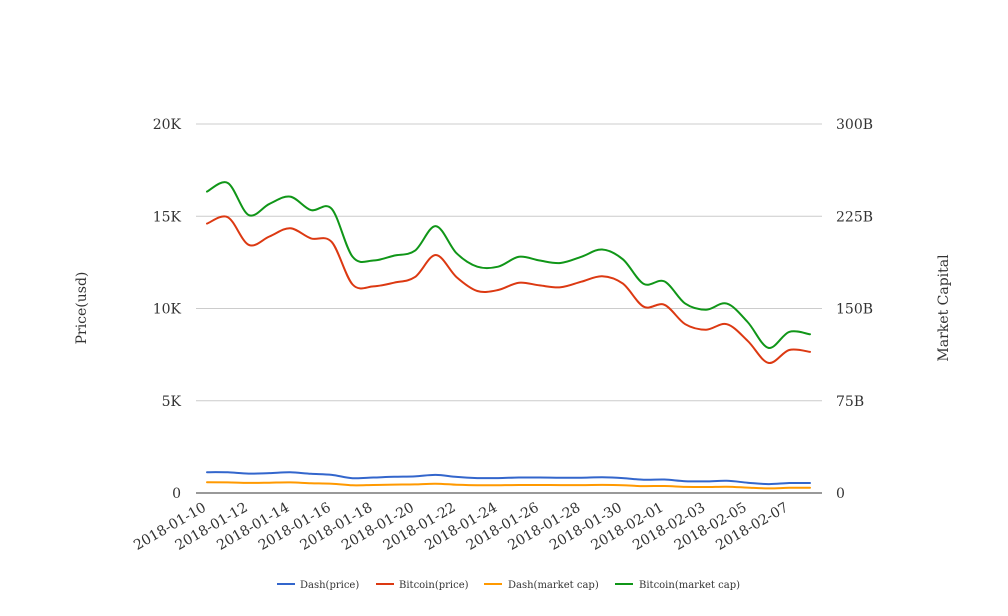 The width and height of the screenshot is (1008, 616). I want to click on y-right-tick-label: 150B, so click(854, 310).